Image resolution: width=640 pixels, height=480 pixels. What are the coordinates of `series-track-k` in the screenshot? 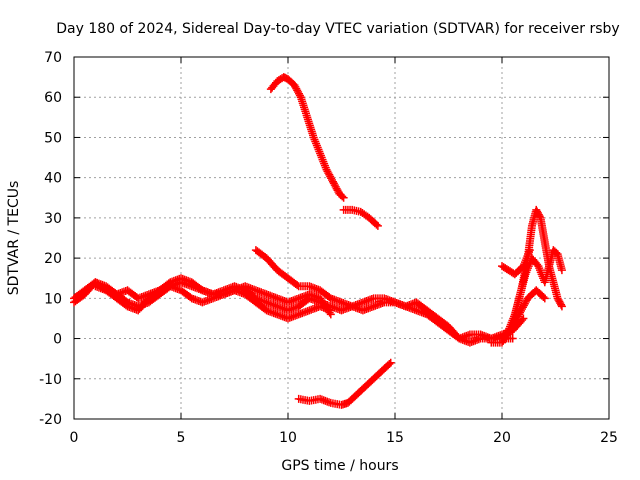 It's located at (516, 262).